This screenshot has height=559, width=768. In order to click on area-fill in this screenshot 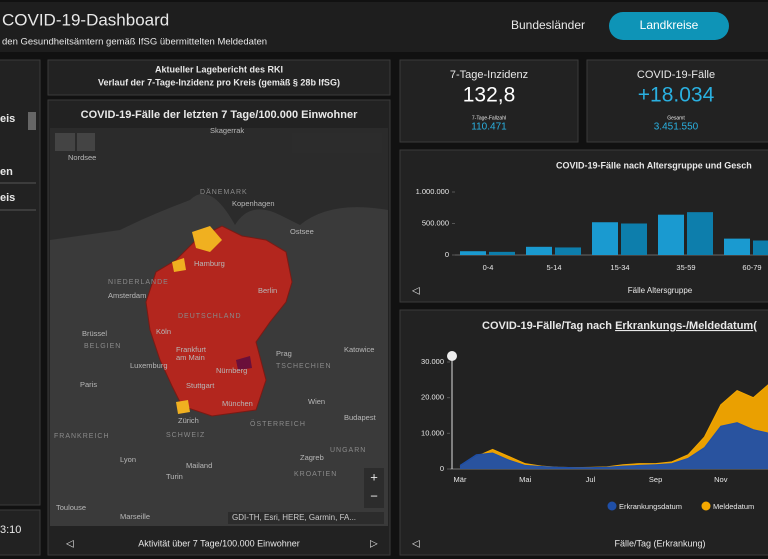, I will do `click(614, 445)`.